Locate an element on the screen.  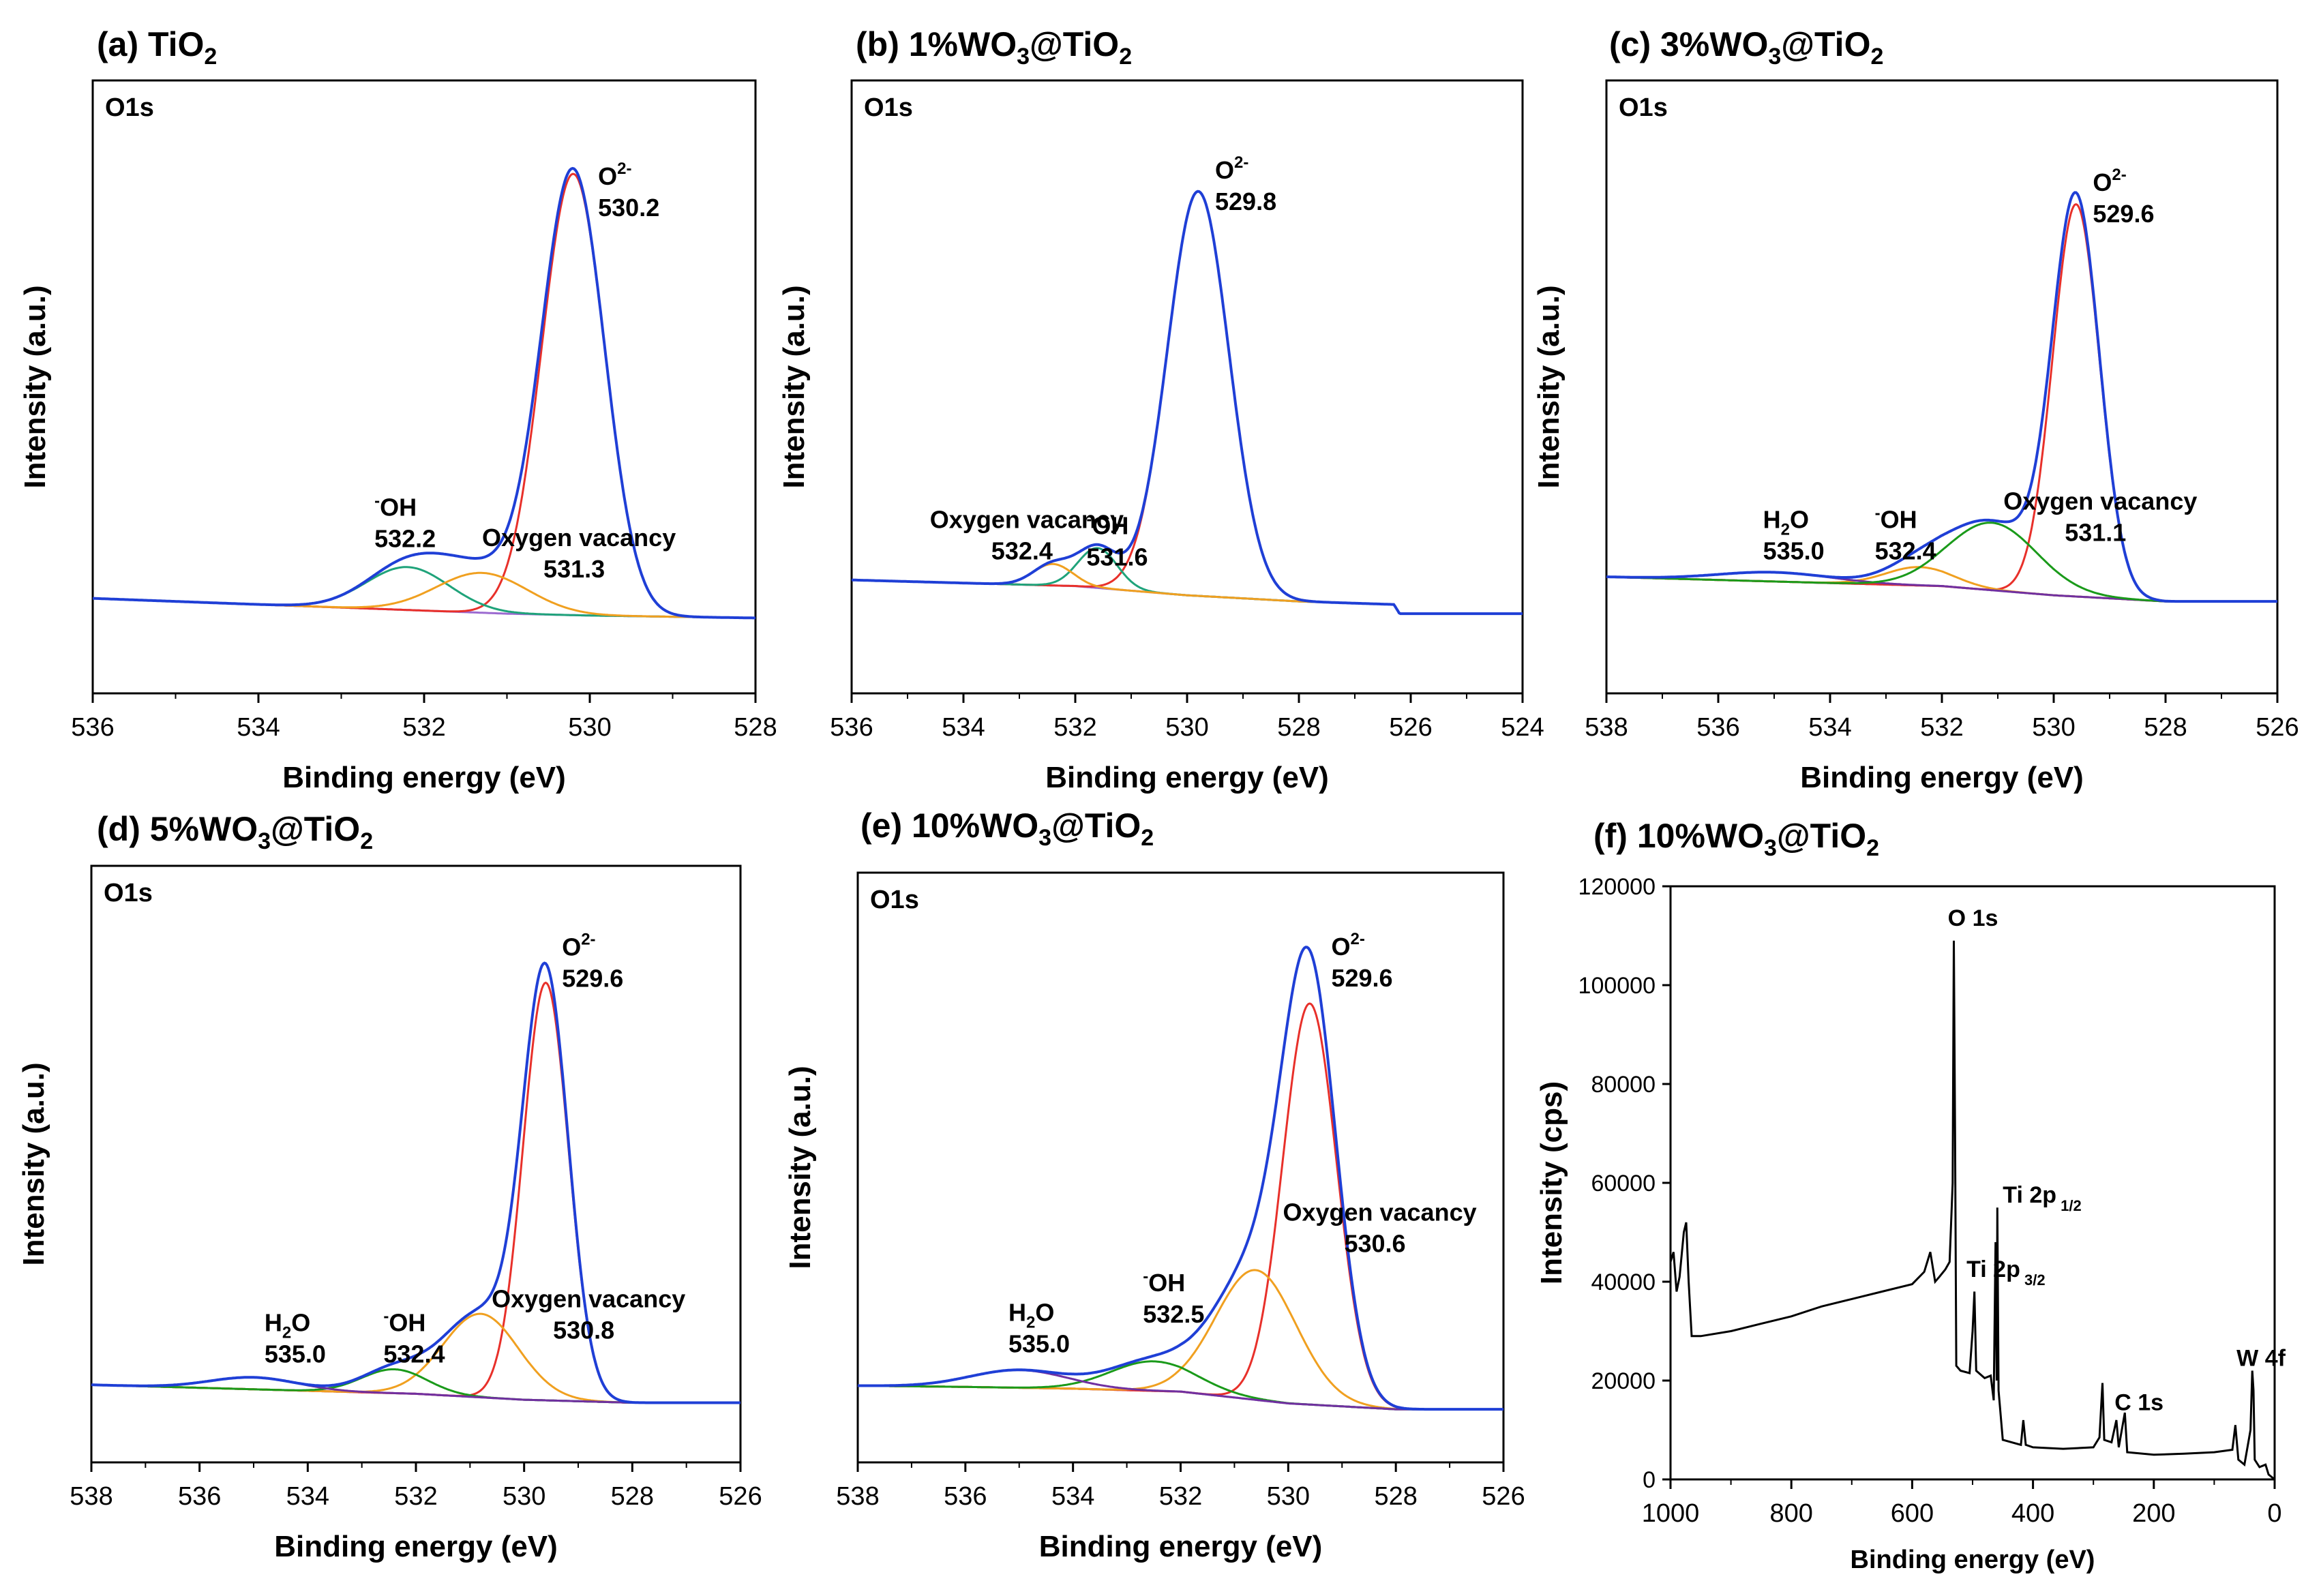
y-tick-label: 40000 is located at coordinates (1623, 1282).